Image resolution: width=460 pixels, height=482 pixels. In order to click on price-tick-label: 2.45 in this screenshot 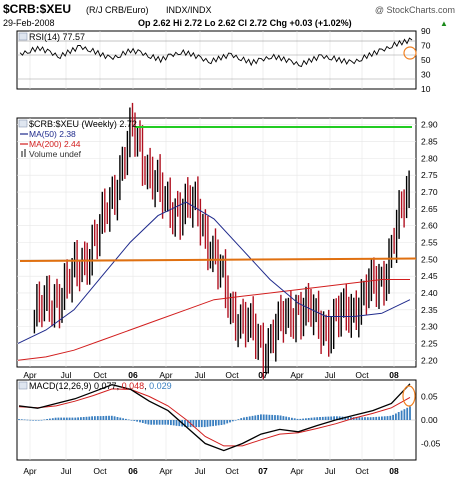, I will do `click(429, 276)`.